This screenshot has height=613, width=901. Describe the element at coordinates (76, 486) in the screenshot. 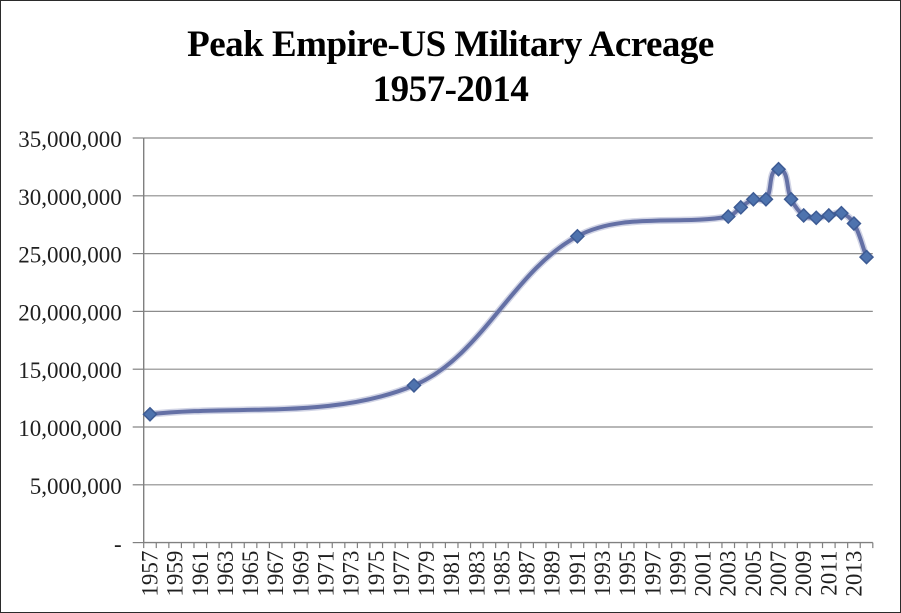

I see `y-axis-label: 5,000,000` at that location.